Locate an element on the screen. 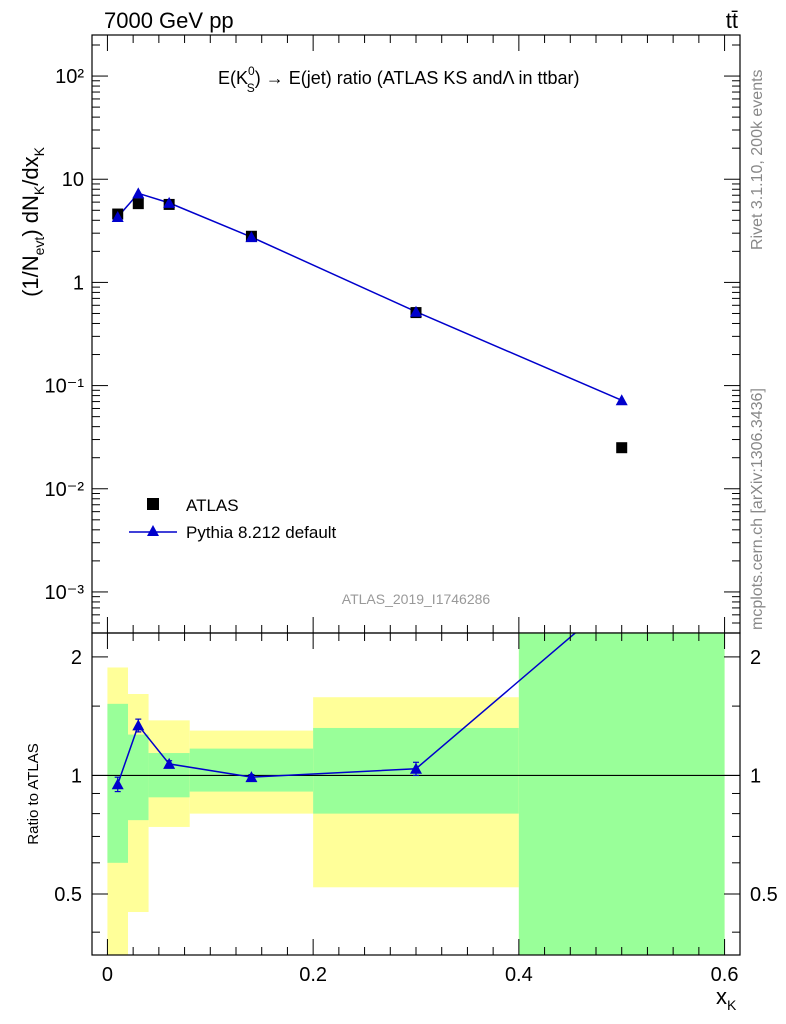 This screenshot has height=1024, width=786. xlabel-a: x is located at coordinates (721, 996).